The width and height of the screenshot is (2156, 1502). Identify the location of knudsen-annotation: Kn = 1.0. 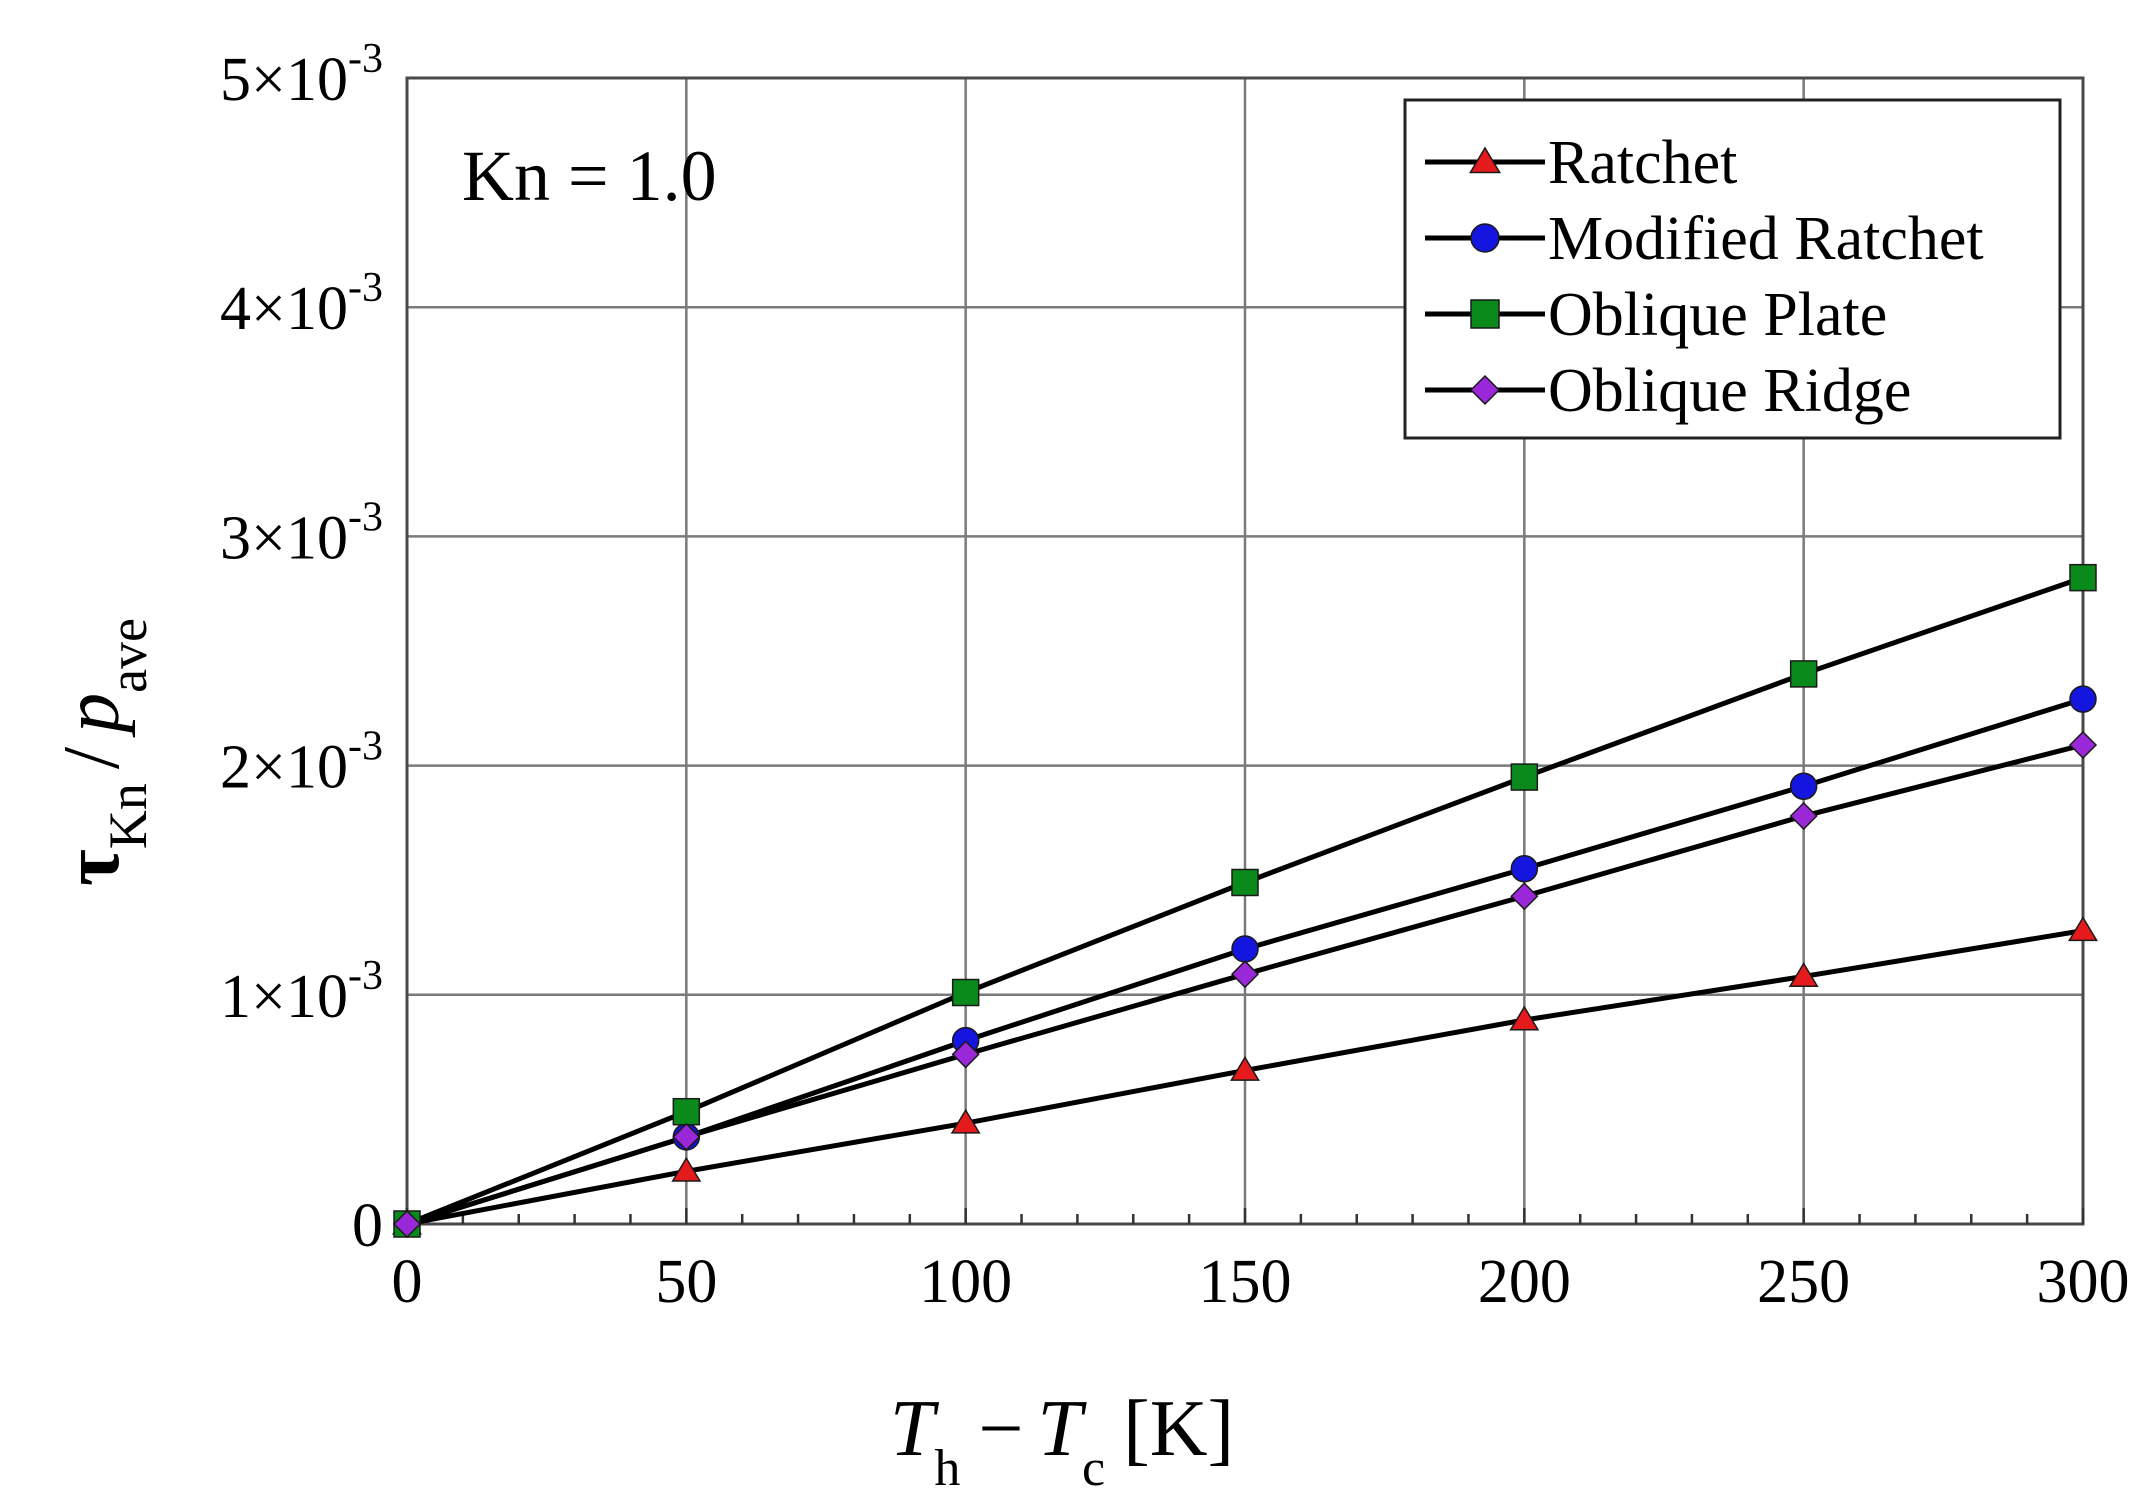
(589, 176).